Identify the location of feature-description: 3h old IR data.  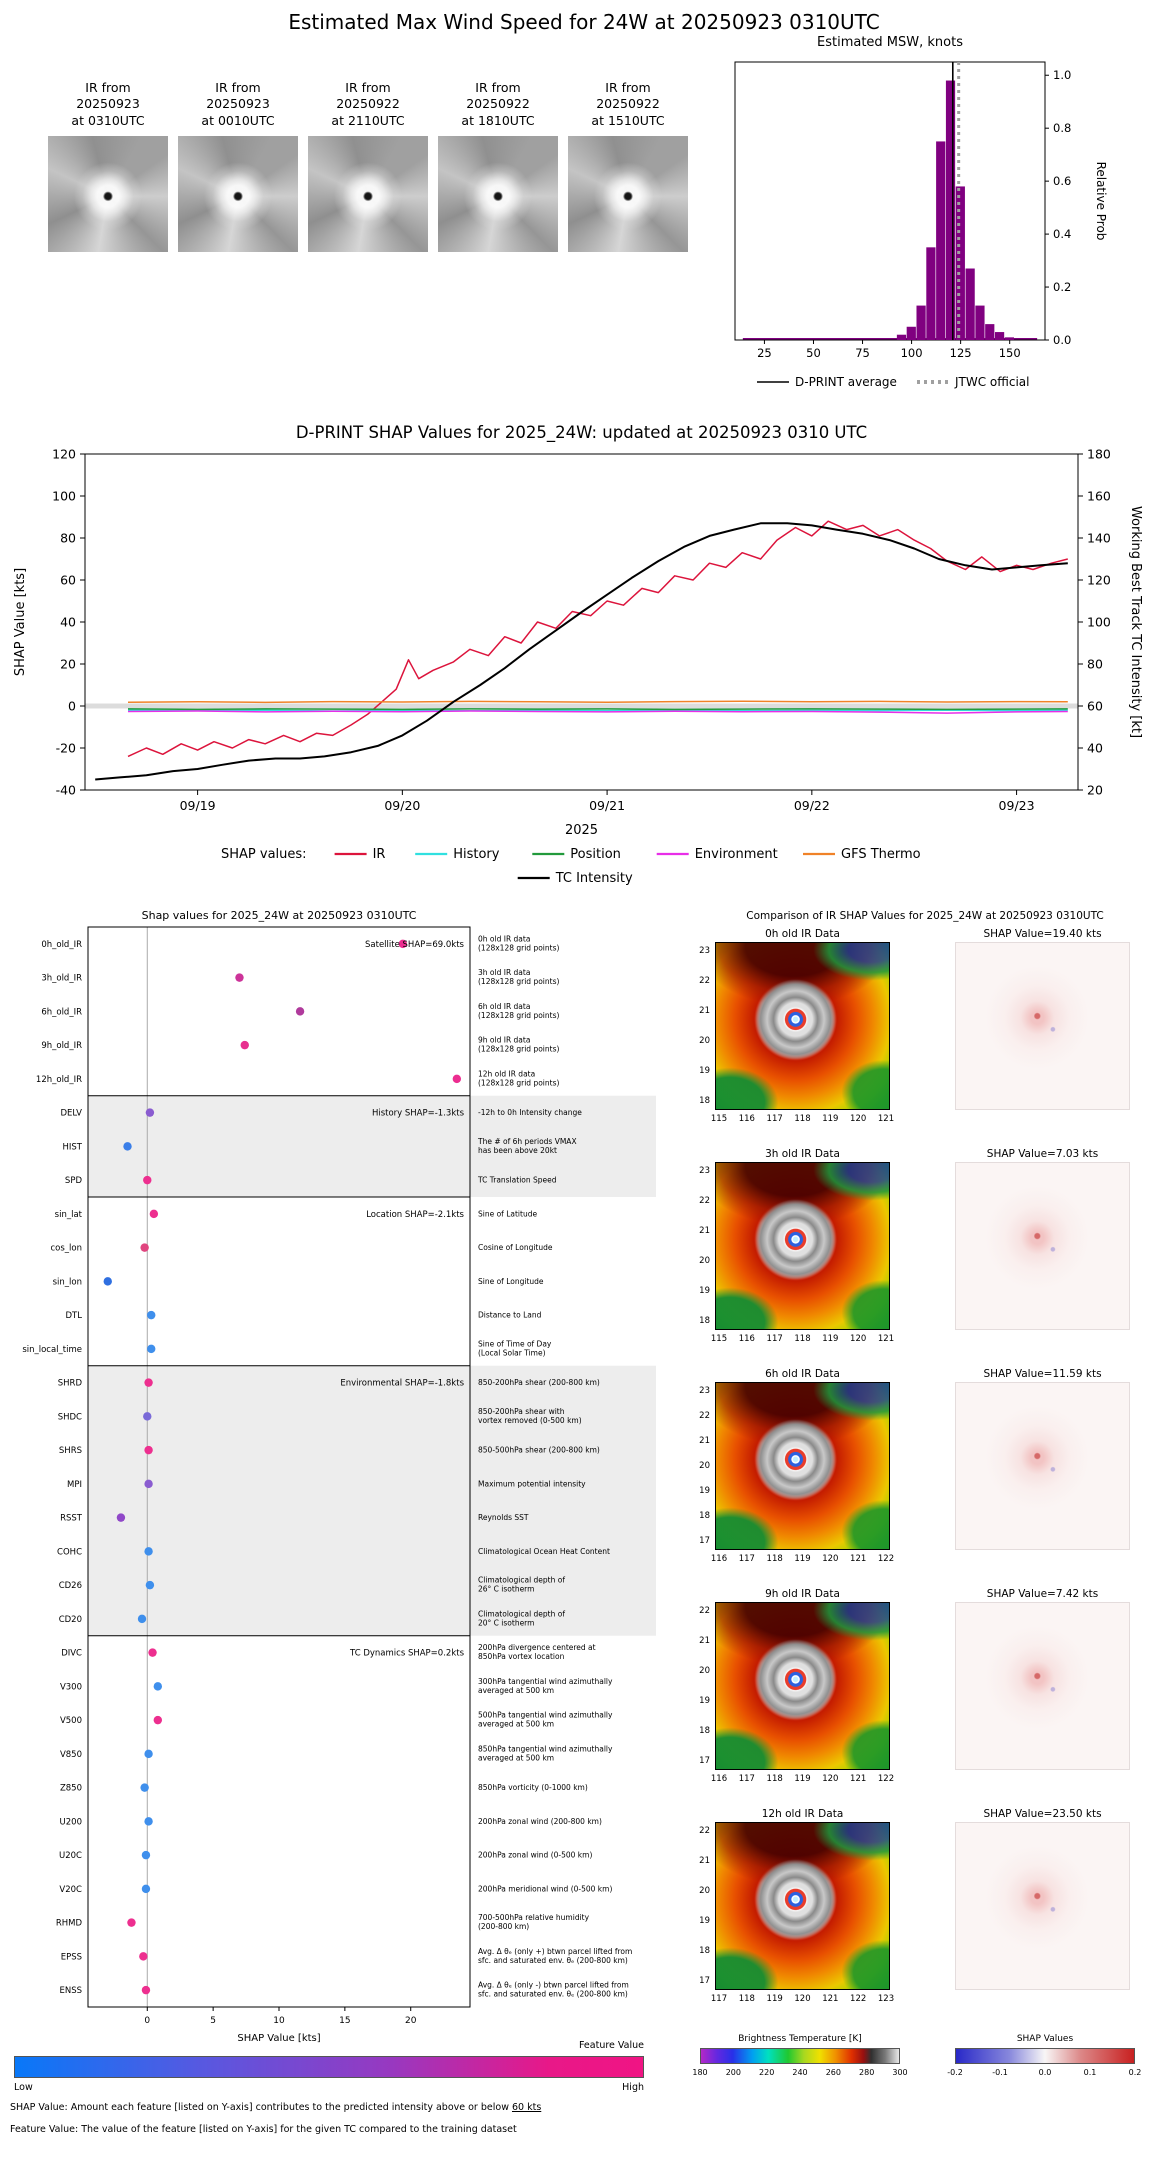
(504, 972).